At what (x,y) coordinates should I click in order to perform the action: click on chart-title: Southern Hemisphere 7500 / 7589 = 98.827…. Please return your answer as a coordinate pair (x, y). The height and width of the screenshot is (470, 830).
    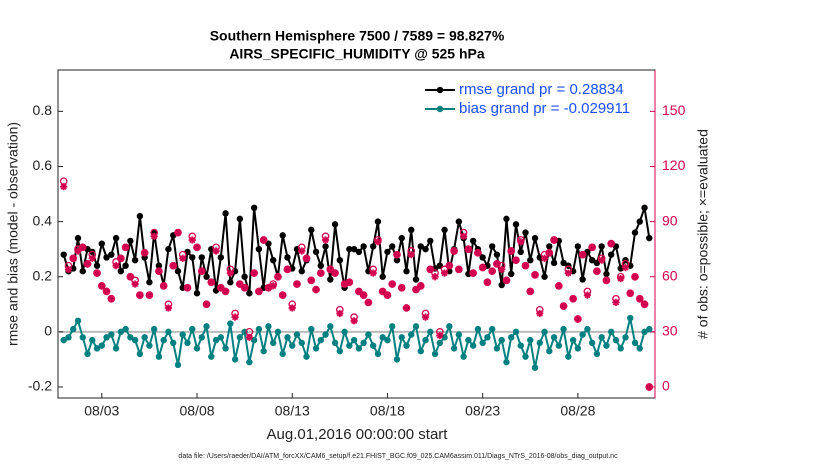
    Looking at the image, I should click on (357, 36).